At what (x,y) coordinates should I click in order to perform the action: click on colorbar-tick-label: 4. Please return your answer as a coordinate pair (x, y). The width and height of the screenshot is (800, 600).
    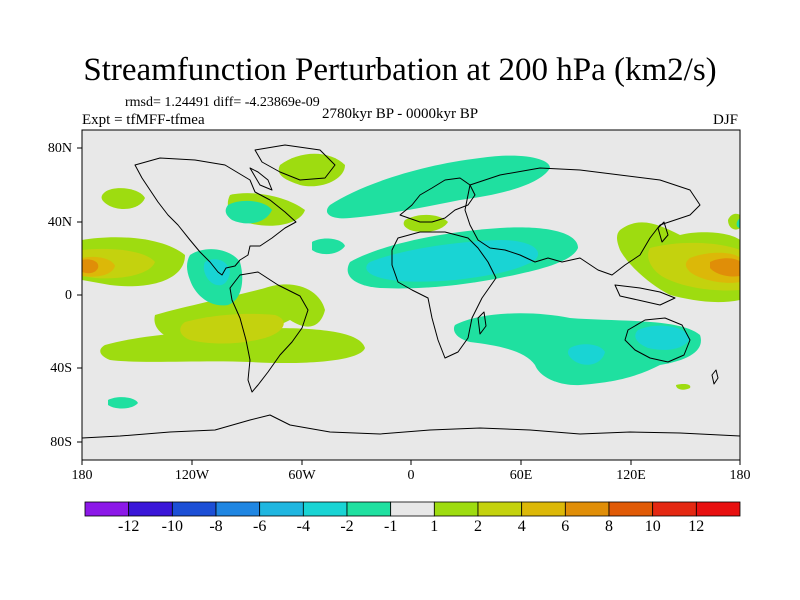
    Looking at the image, I should click on (521, 526).